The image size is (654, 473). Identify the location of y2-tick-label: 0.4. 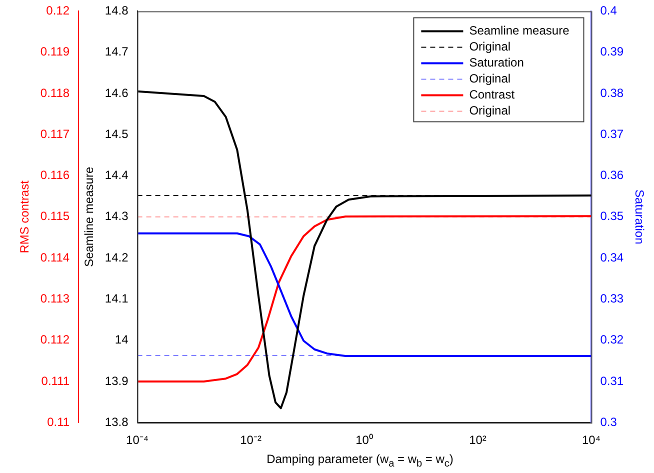
(609, 11).